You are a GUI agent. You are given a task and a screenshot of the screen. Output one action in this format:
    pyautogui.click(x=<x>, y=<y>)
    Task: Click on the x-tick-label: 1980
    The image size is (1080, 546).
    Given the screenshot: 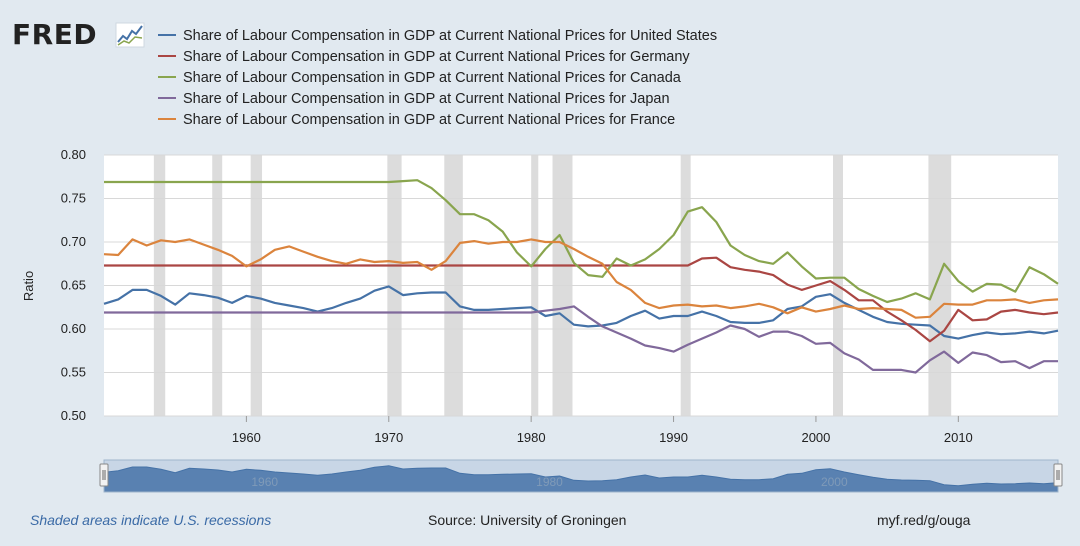 What is the action you would take?
    pyautogui.click(x=531, y=437)
    